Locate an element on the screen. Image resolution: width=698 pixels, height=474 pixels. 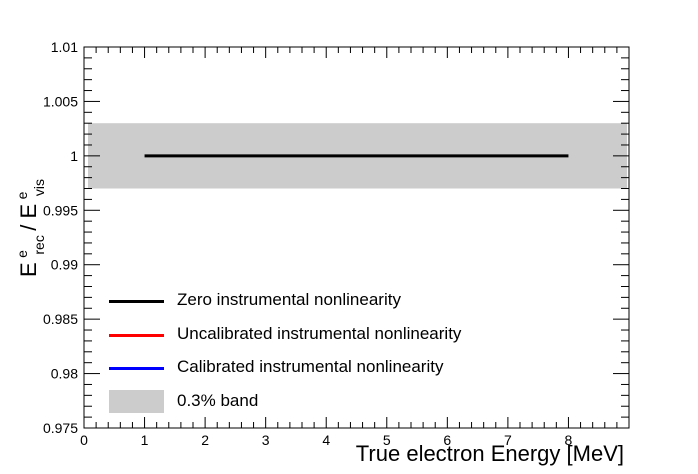
legend-swatch-band is located at coordinates (136, 401).